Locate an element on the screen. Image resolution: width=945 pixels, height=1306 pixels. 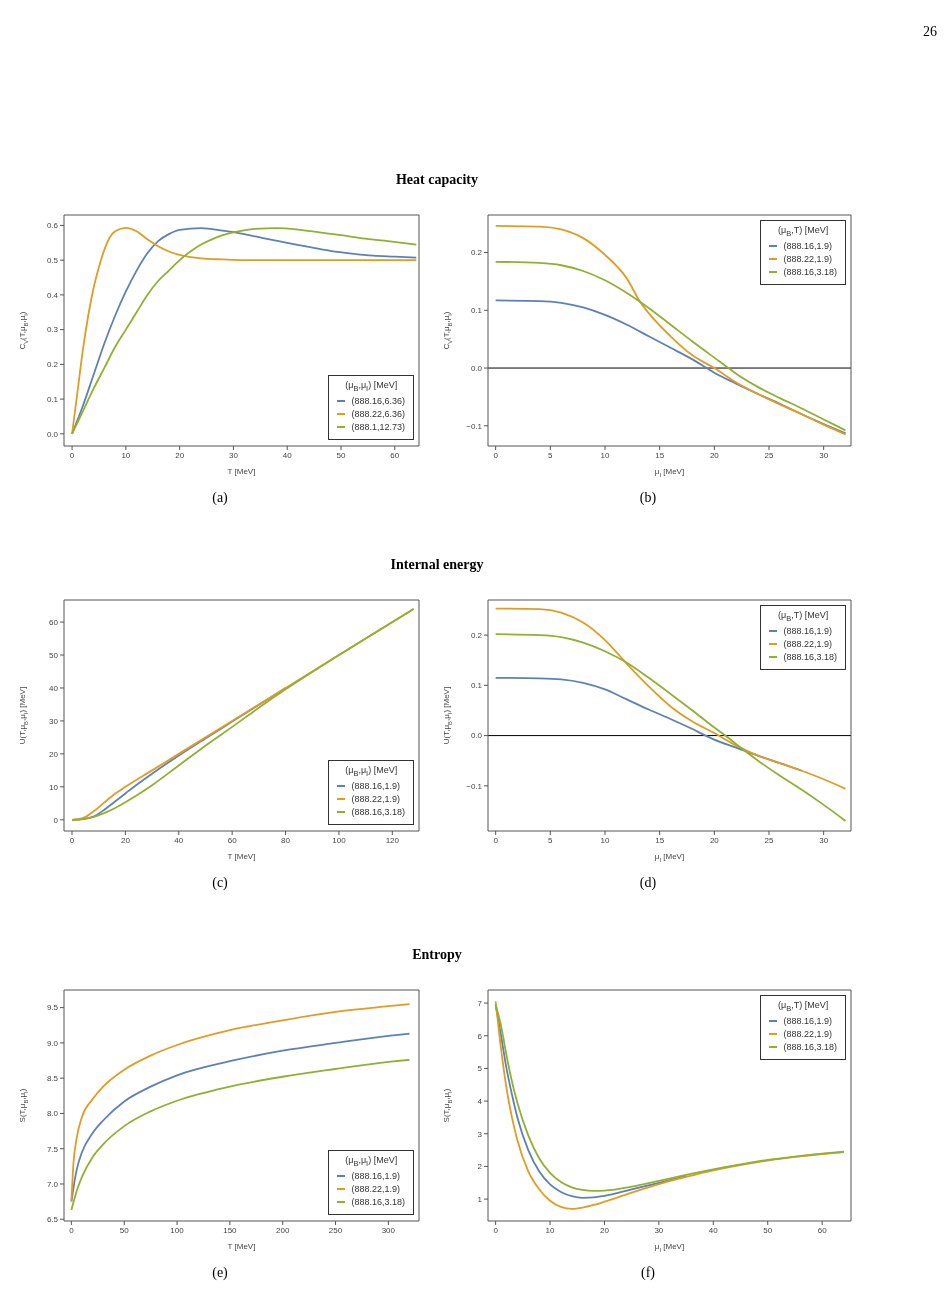
legend-label: (888.16,6.36) is located at coordinates (378, 401).